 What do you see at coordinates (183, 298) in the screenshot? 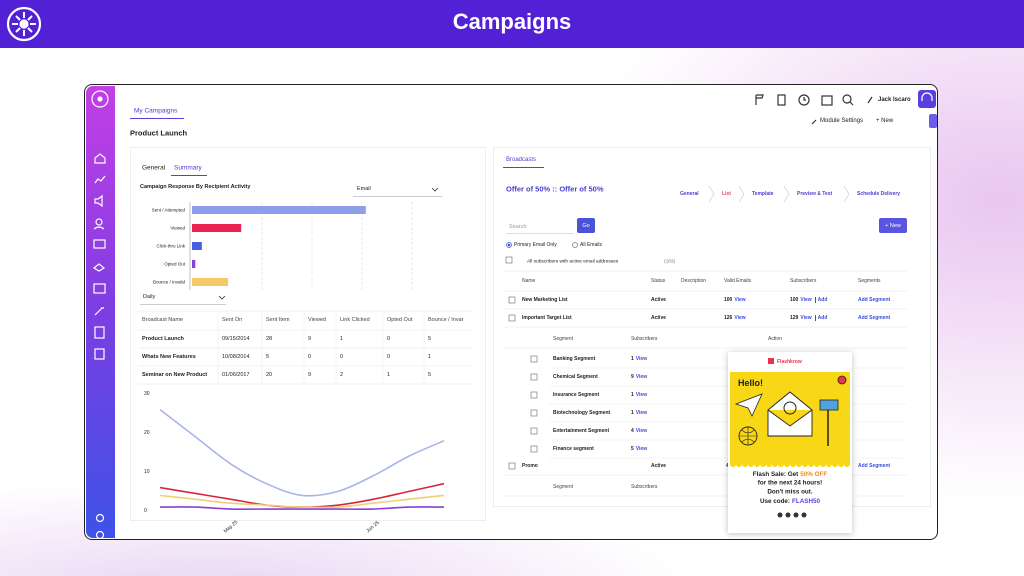
I see `period-select` at bounding box center [183, 298].